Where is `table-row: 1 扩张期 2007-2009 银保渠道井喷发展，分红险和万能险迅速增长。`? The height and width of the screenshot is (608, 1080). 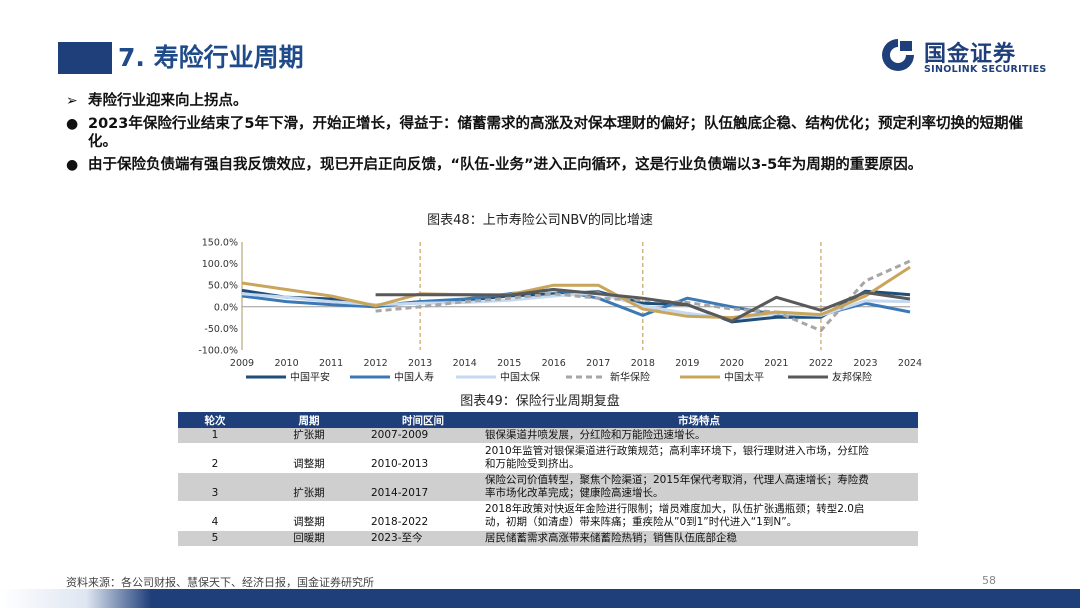 table-row: 1 扩张期 2007-2009 银保渠道井喷发展，分红险和万能险迅速增长。 is located at coordinates (548, 436).